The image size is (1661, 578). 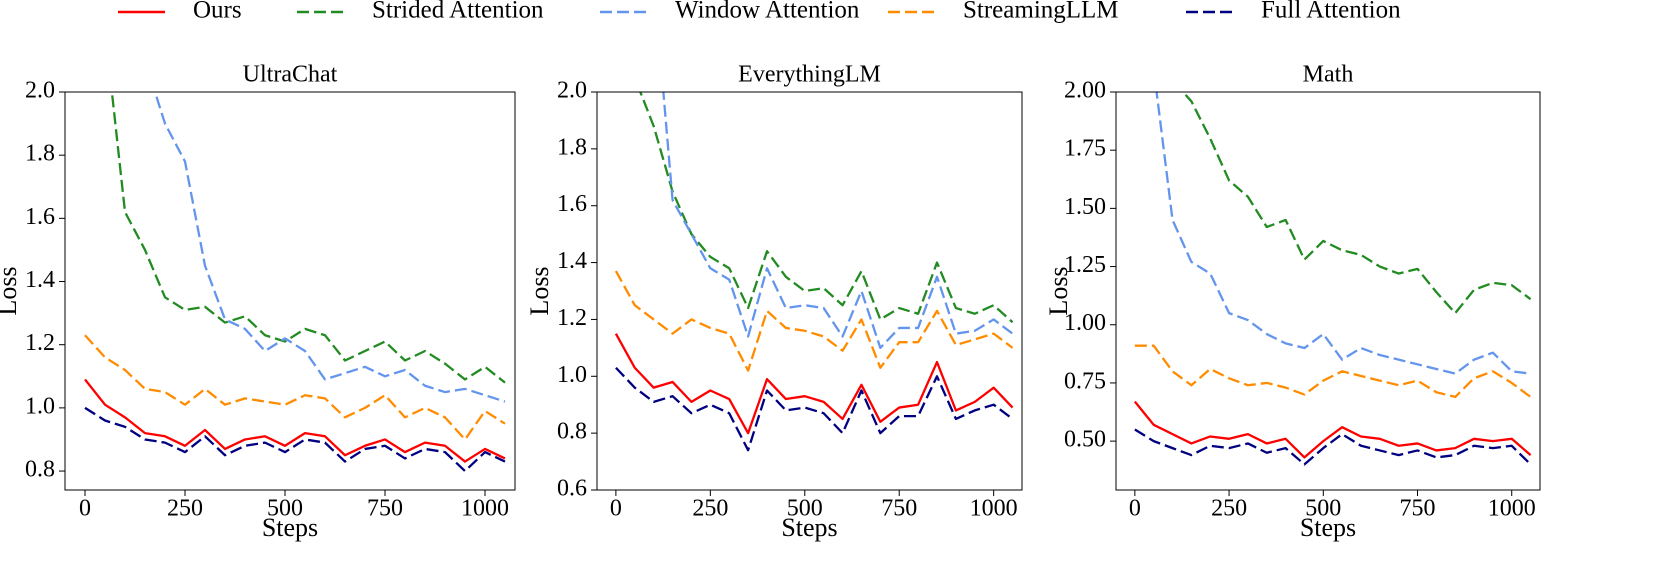 I want to click on legend-label: Ours, so click(x=217, y=12).